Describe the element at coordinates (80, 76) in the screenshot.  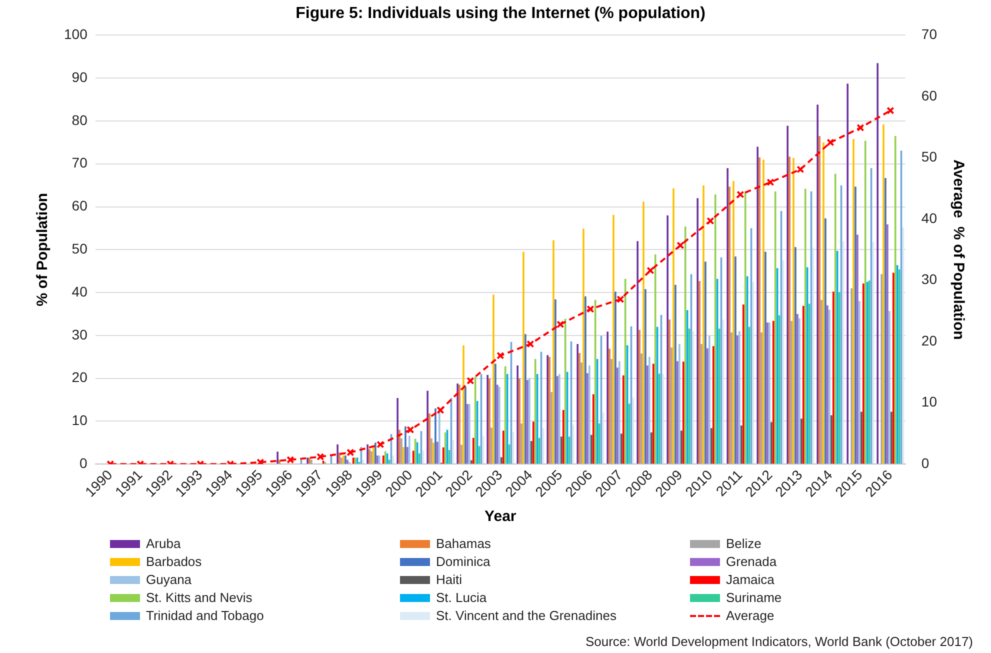
I see `y-tick-label: 90` at that location.